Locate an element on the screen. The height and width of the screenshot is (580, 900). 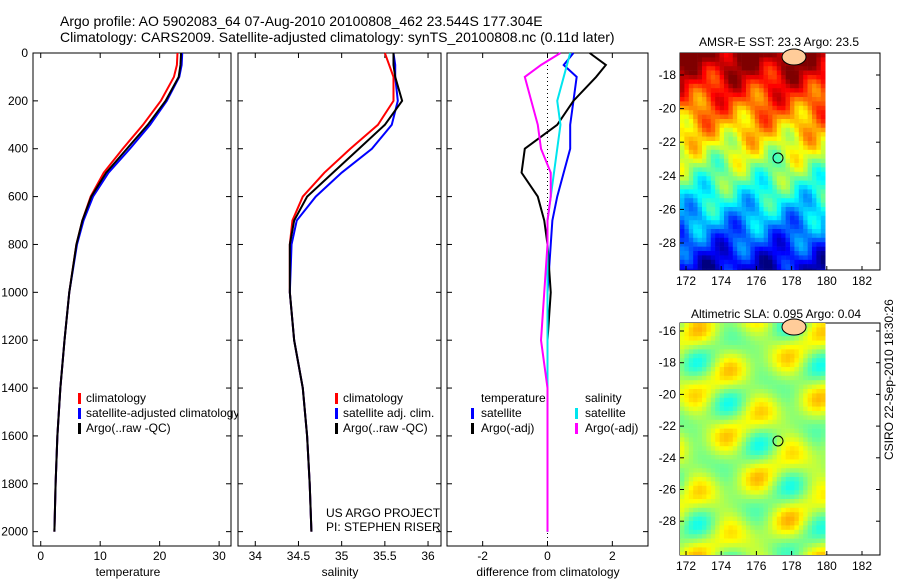
y-tick-label: 800 is located at coordinates (18, 244).